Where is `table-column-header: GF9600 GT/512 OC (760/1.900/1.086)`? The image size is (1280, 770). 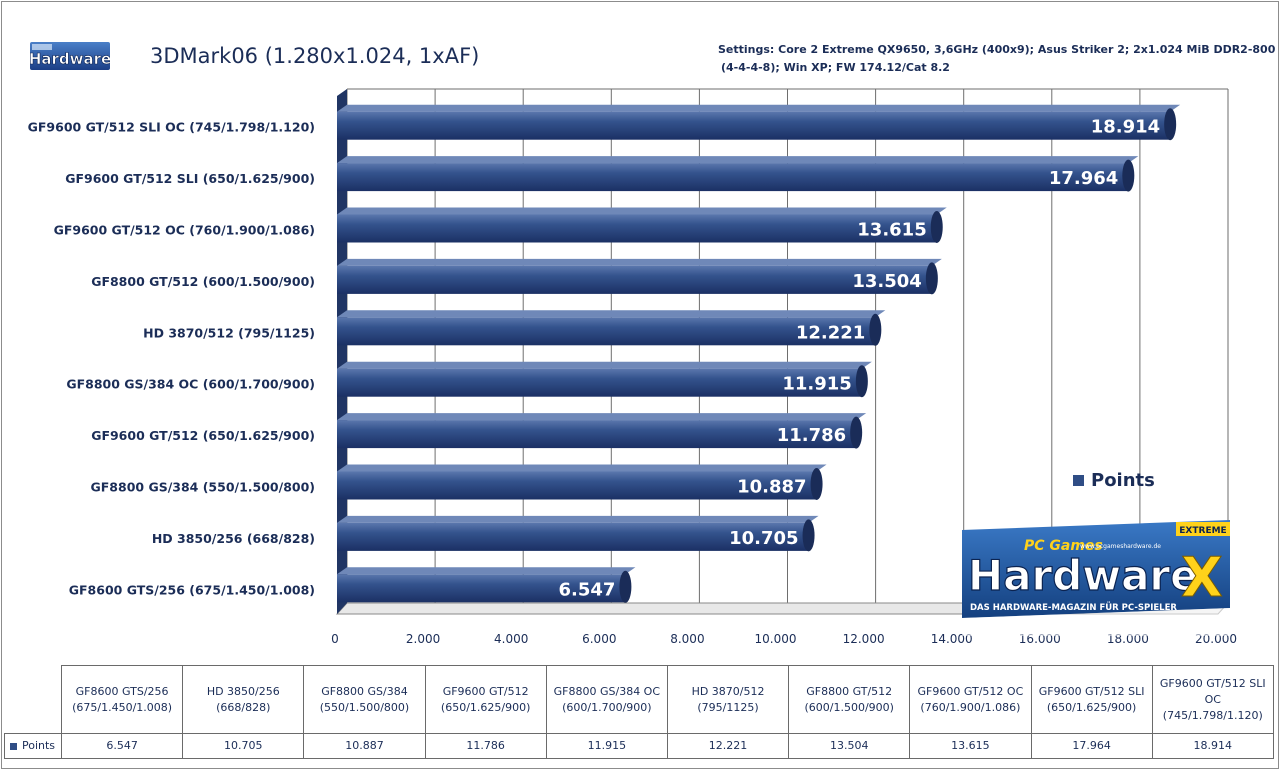
table-column-header: GF9600 GT/512 OC (760/1.900/1.086) is located at coordinates (970, 699).